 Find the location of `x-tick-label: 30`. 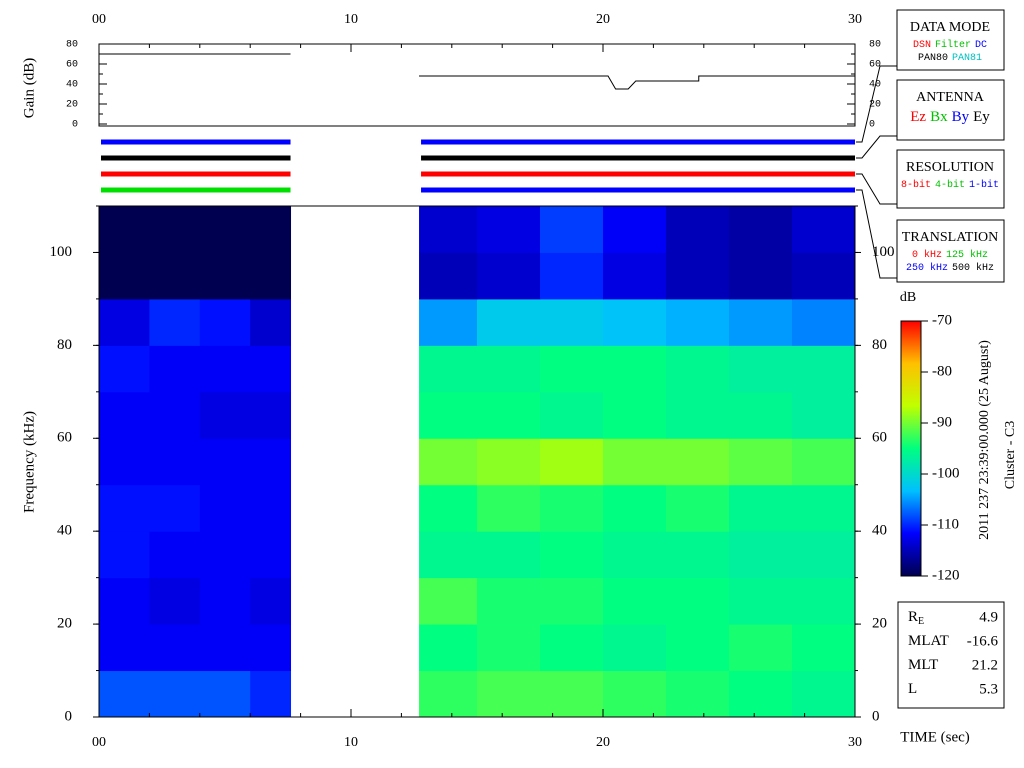

x-tick-label: 30 is located at coordinates (855, 19).